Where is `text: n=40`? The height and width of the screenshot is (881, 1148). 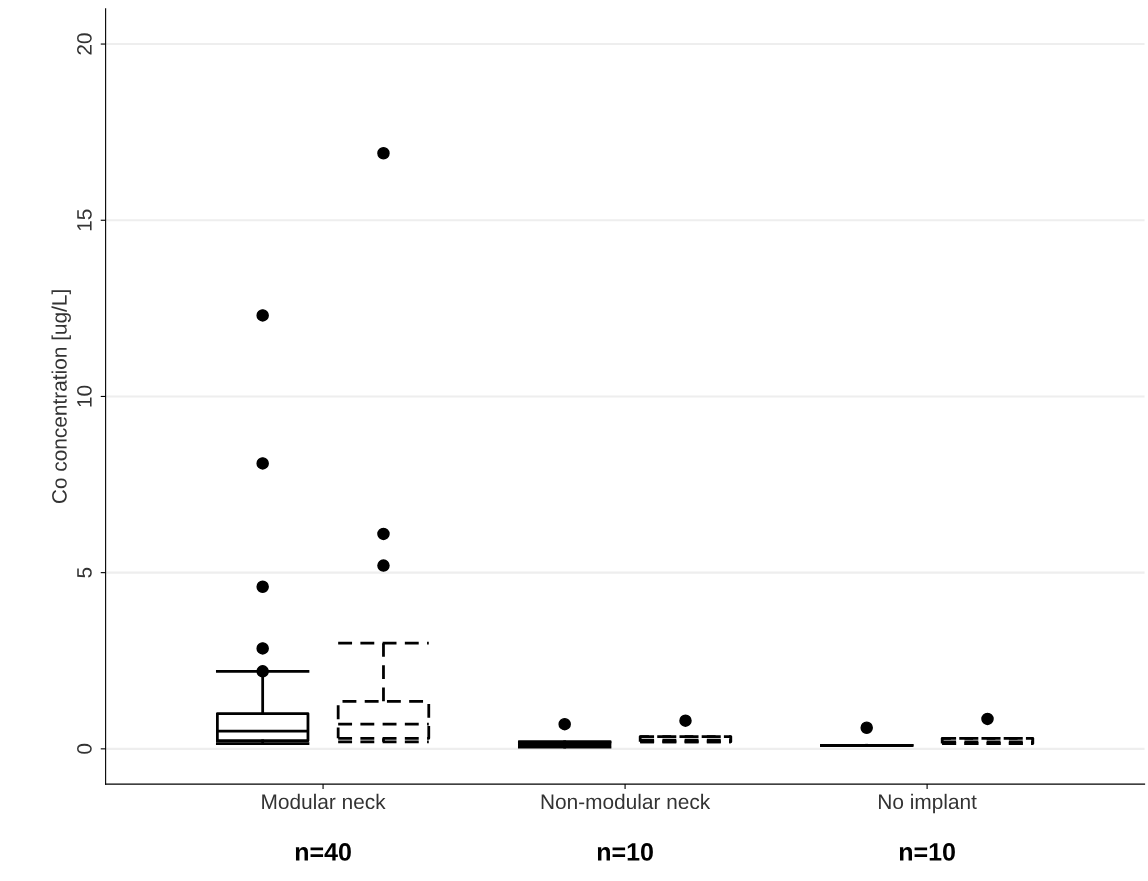 text: n=40 is located at coordinates (323, 852).